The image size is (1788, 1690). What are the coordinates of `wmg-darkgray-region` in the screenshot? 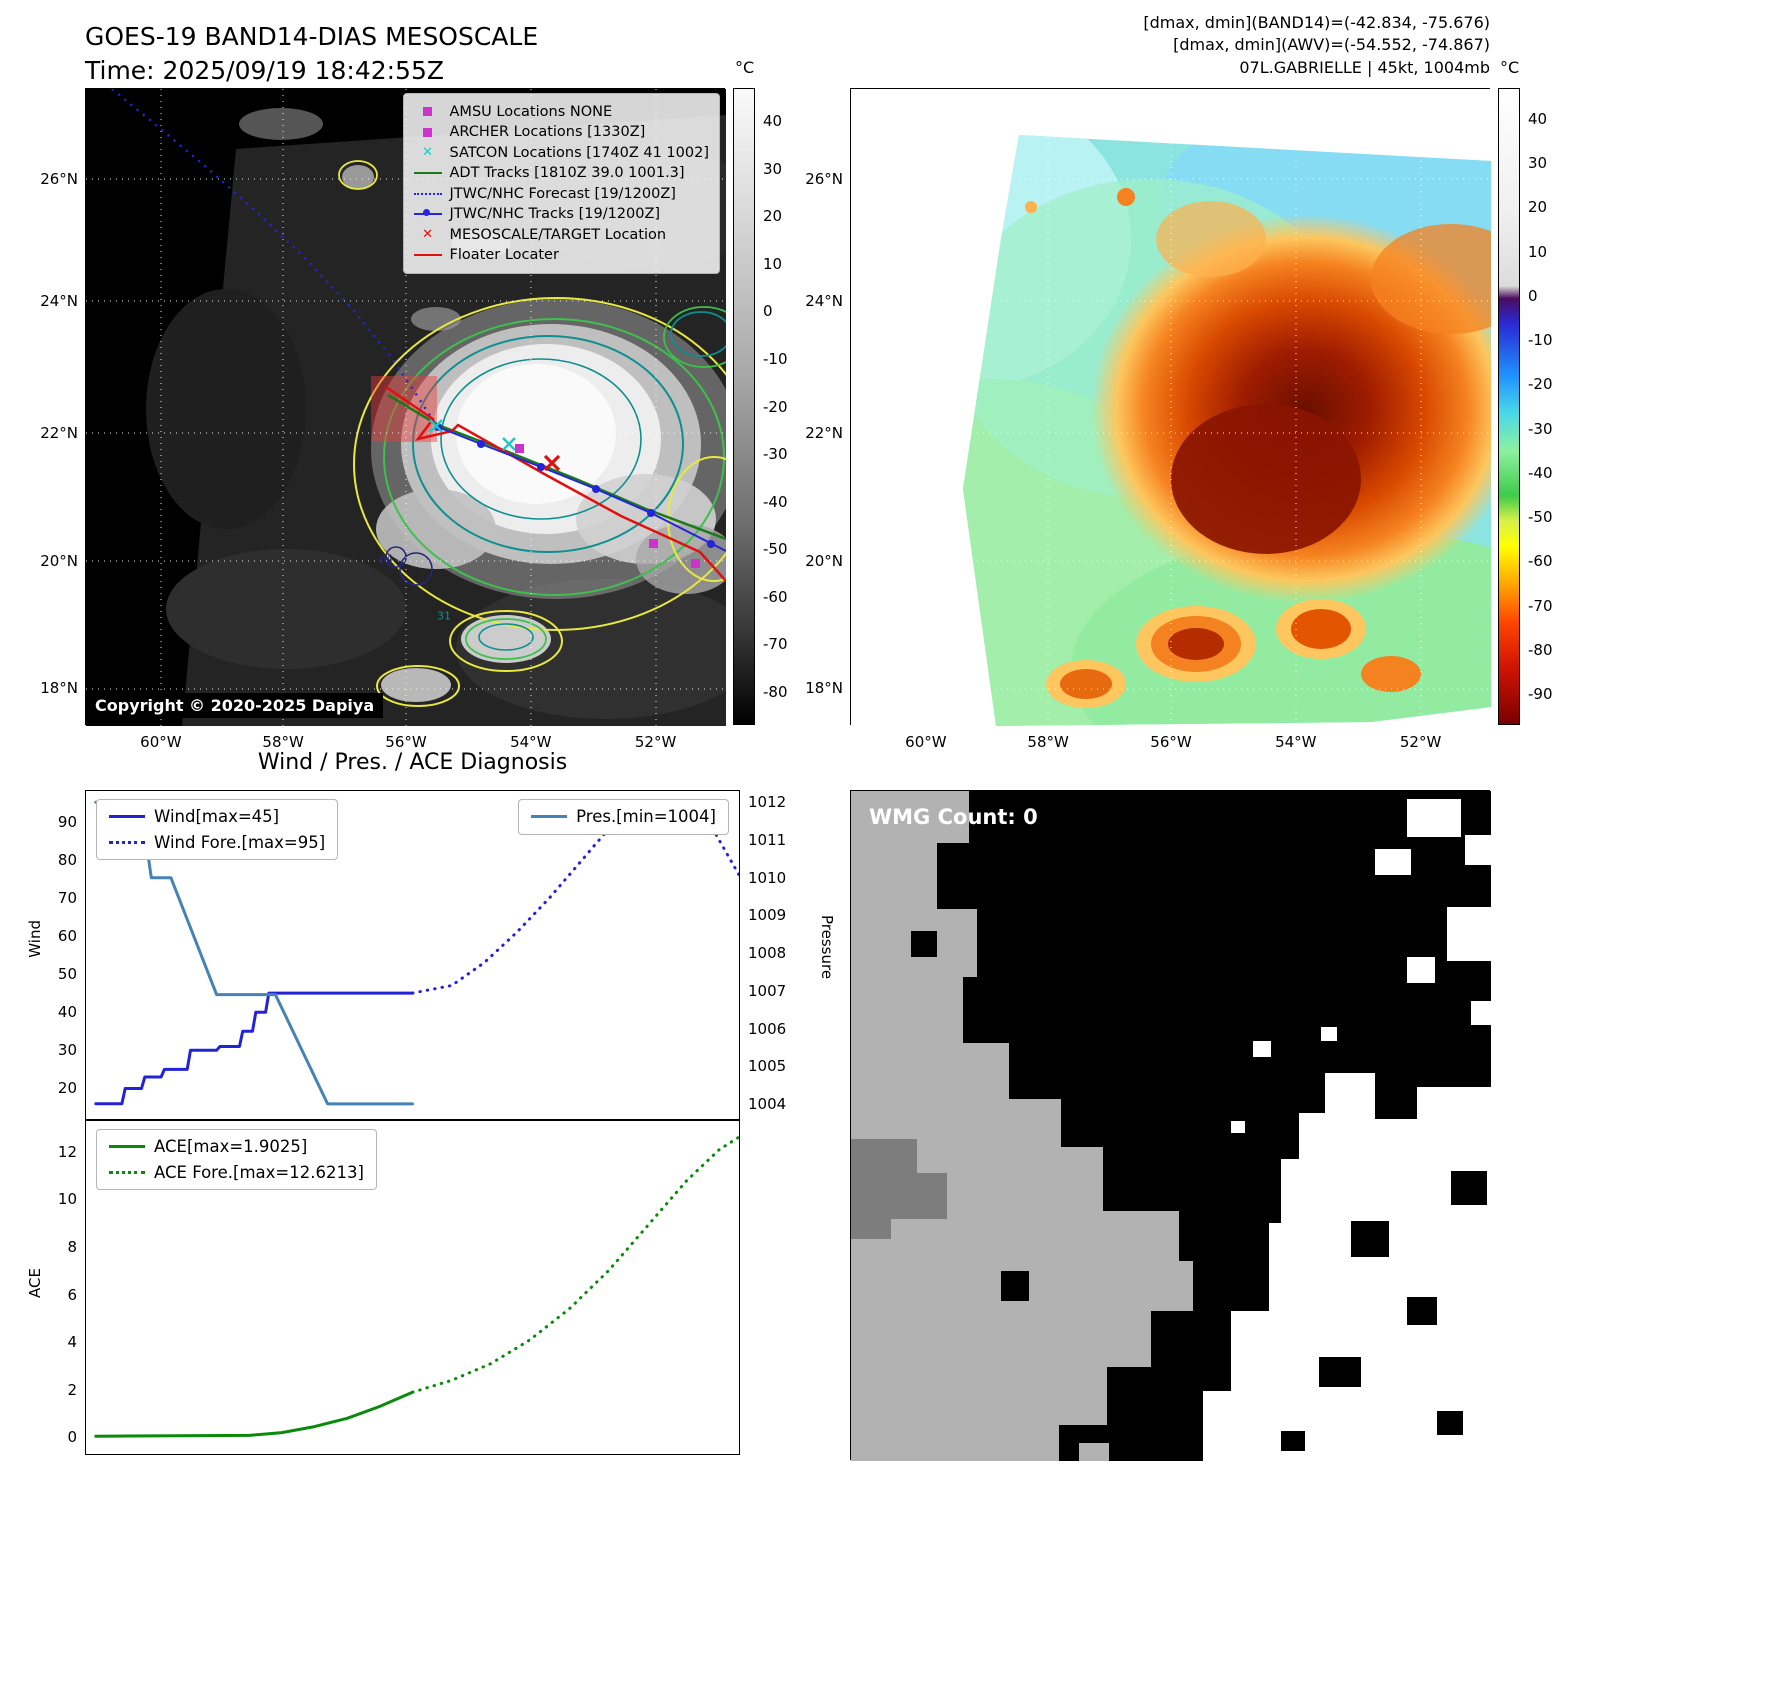 It's located at (899, 1189).